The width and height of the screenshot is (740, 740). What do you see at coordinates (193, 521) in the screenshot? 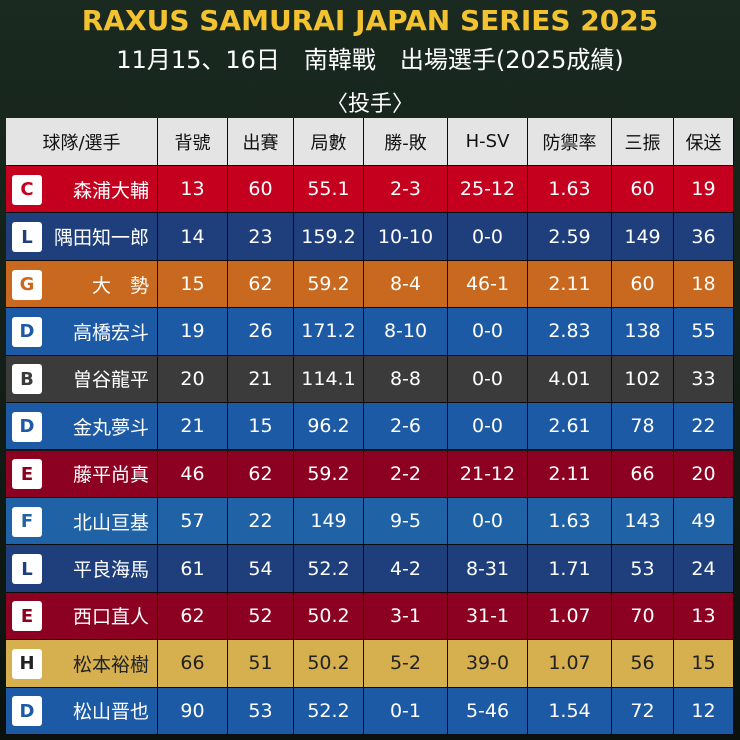
I see `stat-cell: 57` at bounding box center [193, 521].